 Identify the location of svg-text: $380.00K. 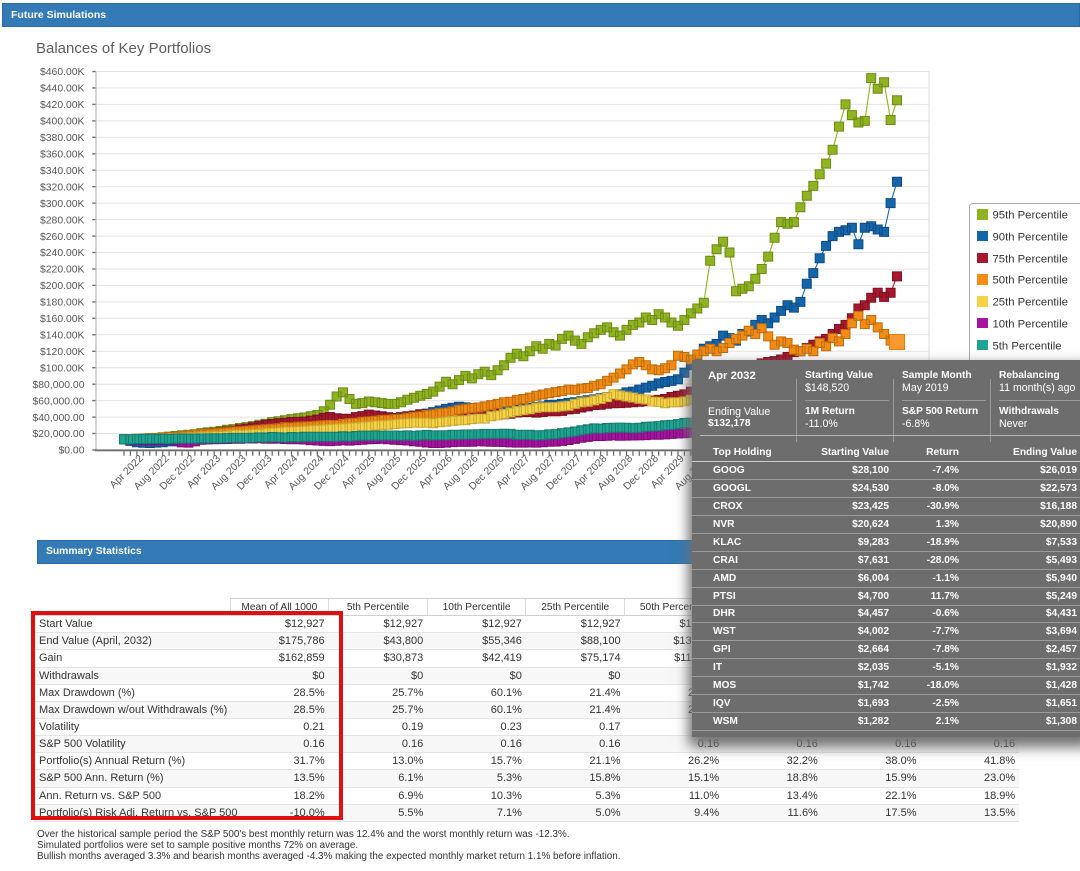
(62, 138).